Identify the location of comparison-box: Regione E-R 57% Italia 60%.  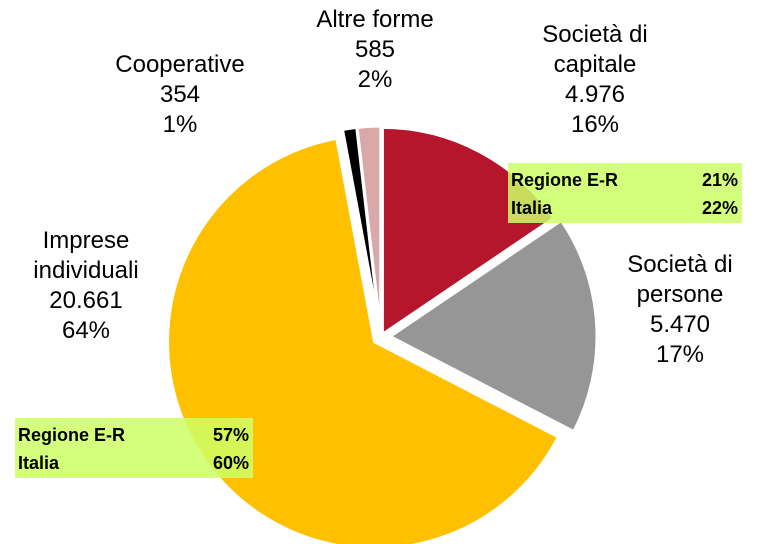
(134, 448).